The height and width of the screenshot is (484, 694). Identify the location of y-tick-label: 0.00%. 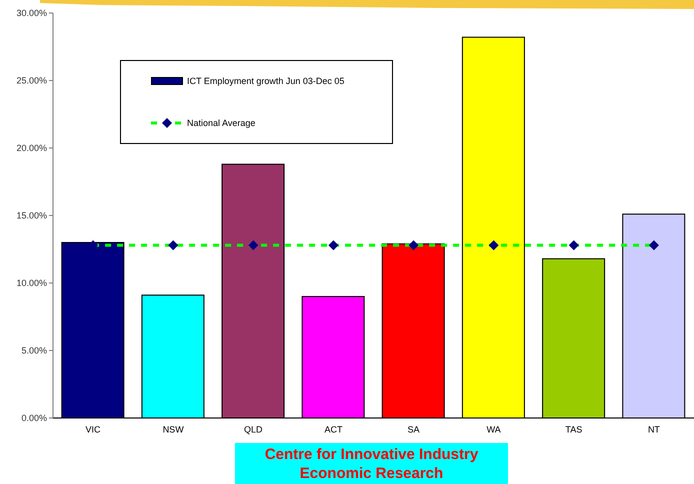
(34, 418).